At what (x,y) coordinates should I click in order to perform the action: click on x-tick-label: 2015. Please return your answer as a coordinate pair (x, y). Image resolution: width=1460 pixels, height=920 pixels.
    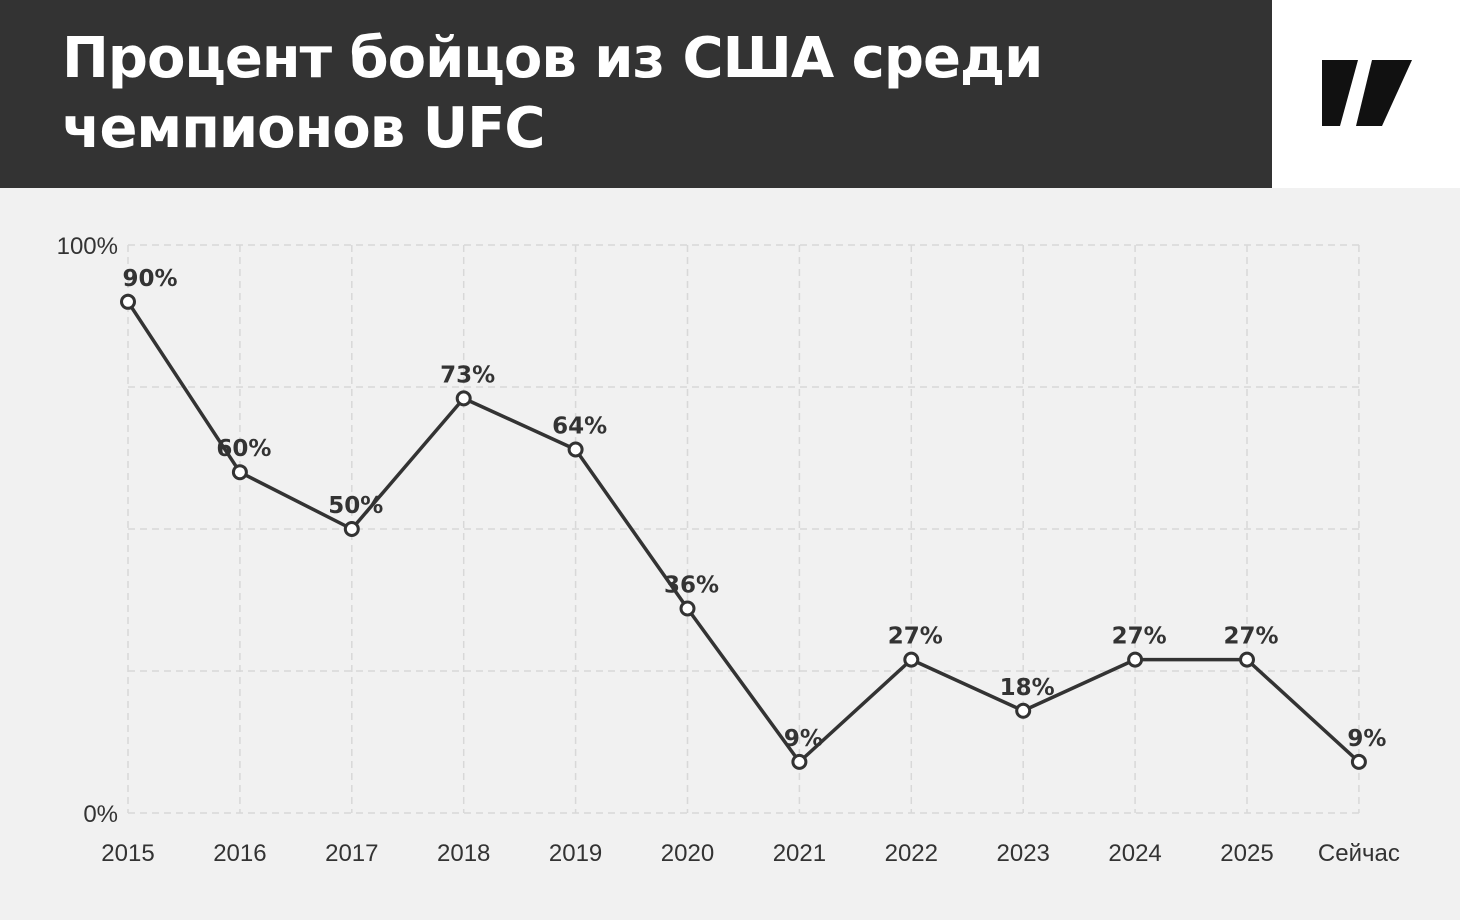
    Looking at the image, I should click on (127, 853).